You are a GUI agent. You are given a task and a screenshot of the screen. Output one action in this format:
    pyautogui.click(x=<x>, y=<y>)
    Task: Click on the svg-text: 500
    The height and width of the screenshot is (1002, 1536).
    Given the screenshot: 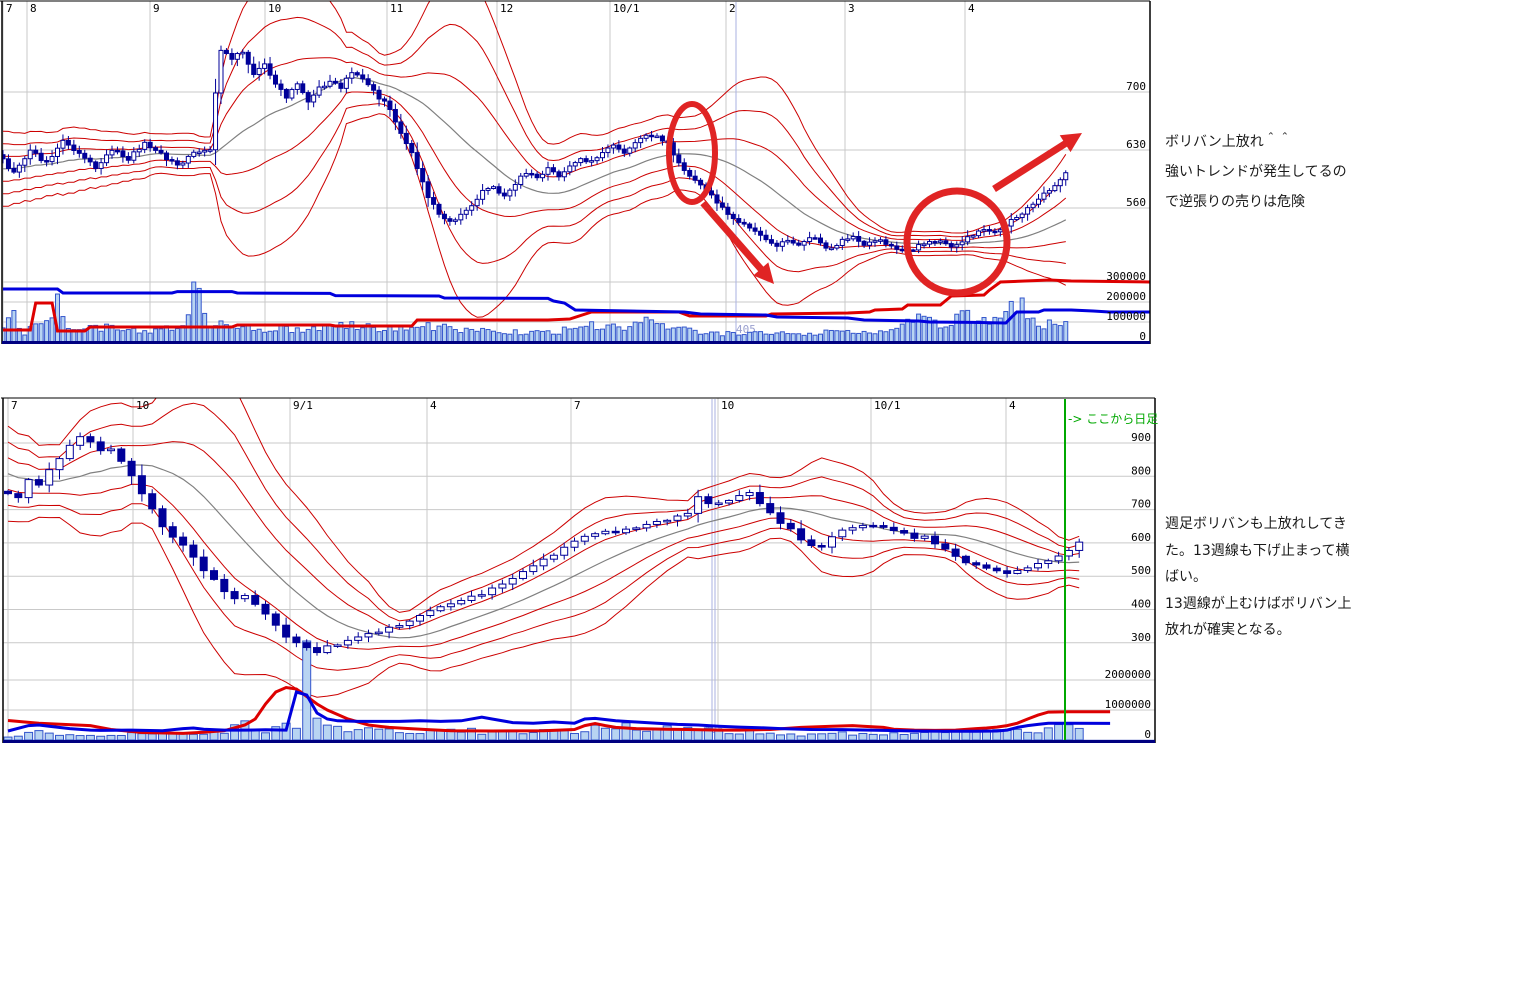 What is the action you would take?
    pyautogui.click(x=1141, y=570)
    